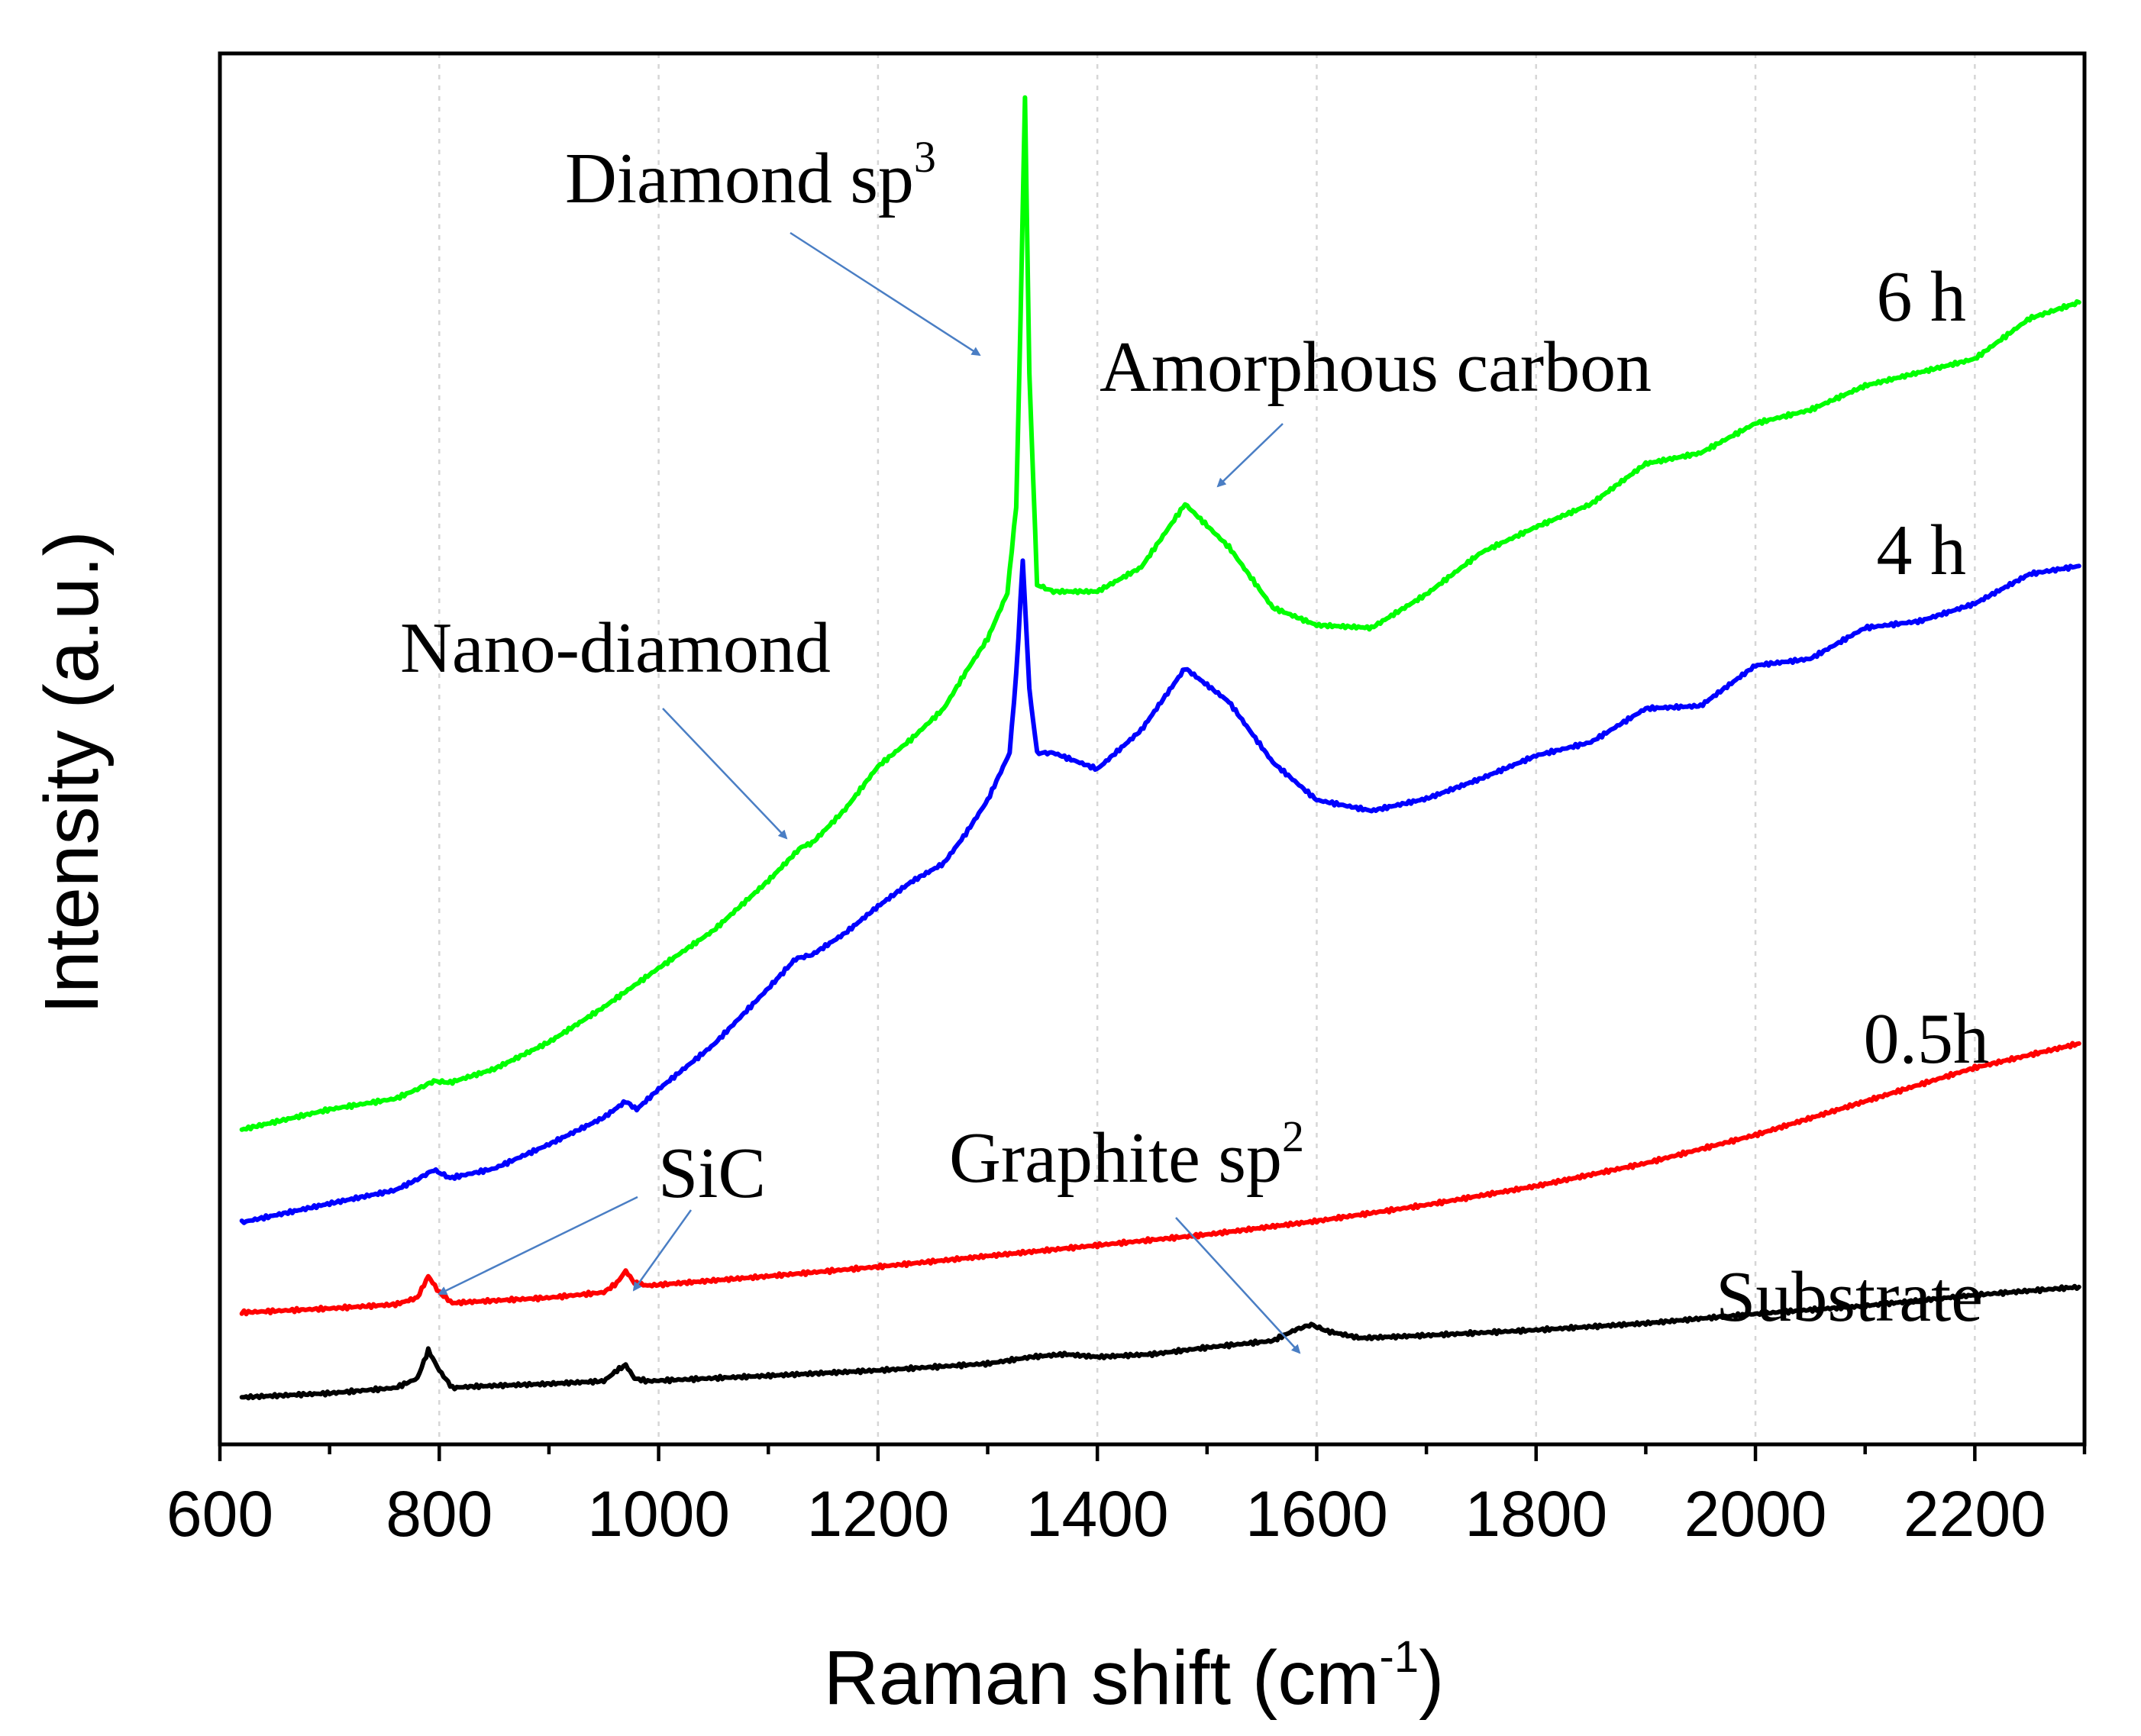 This screenshot has height=1736, width=2141. What do you see at coordinates (1975, 1514) in the screenshot?
I see `x-tick-label: 2200` at bounding box center [1975, 1514].